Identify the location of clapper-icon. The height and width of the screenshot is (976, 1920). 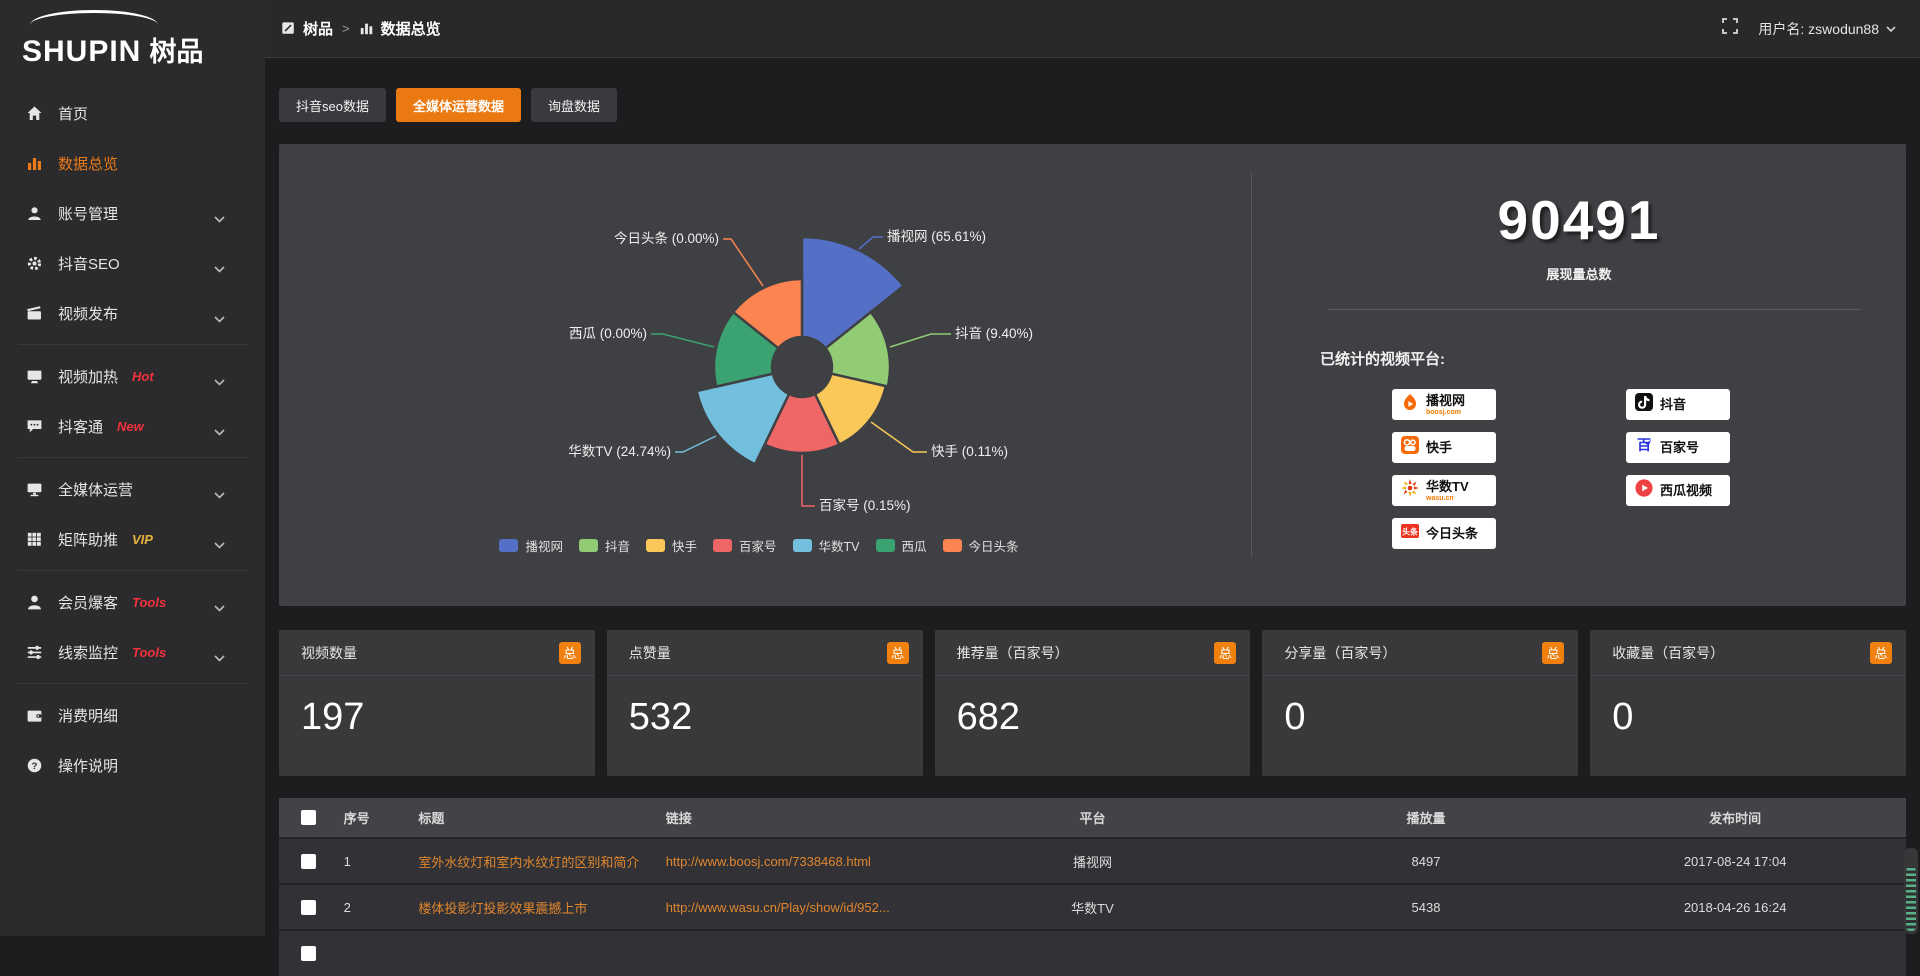
(34, 313).